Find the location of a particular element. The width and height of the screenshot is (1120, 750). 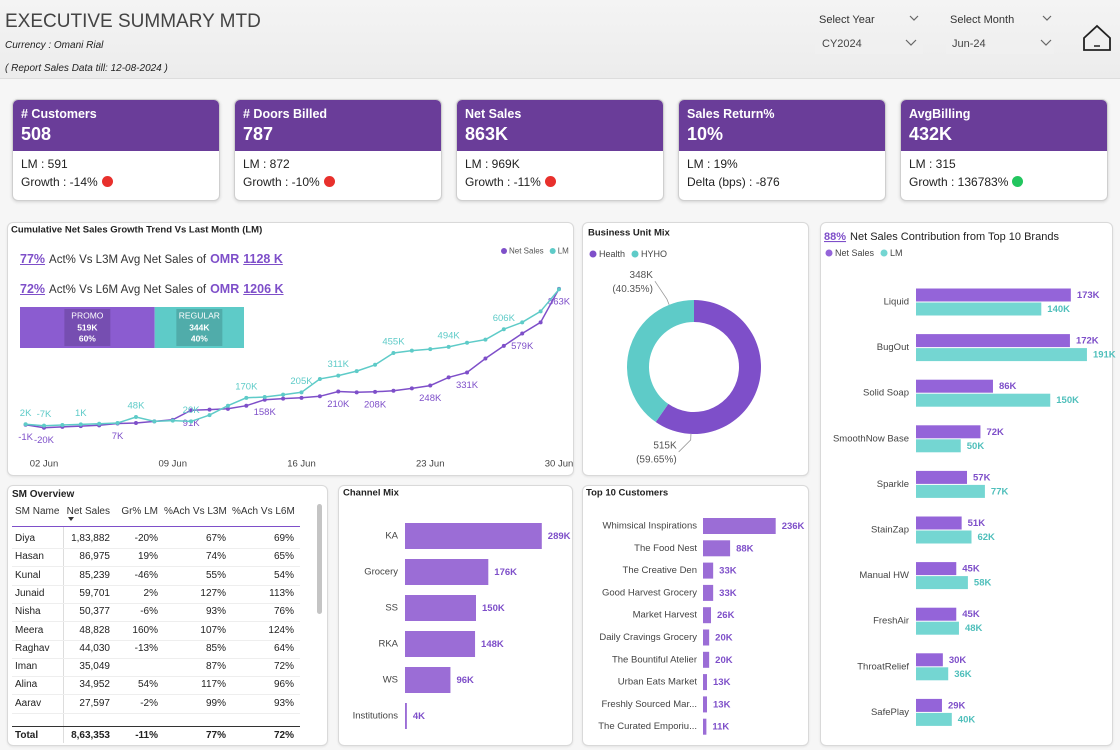

customers-panel is located at coordinates (695, 615).